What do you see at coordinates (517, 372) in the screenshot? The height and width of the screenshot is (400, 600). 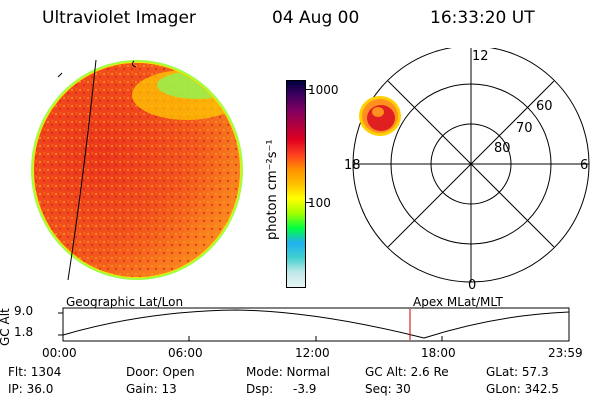 I see `info-glat: GLat: 57.3` at bounding box center [517, 372].